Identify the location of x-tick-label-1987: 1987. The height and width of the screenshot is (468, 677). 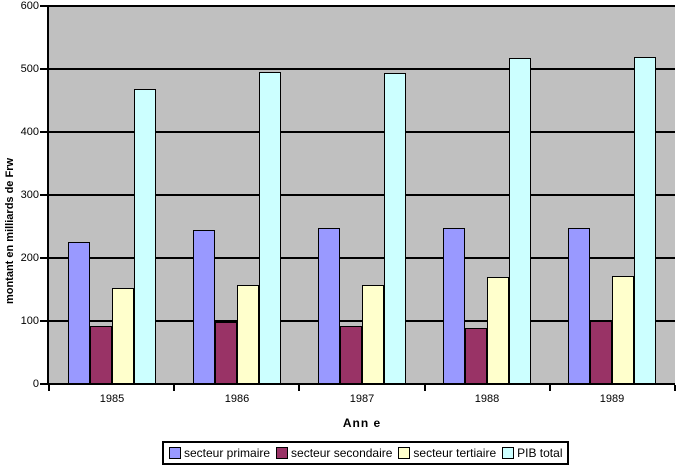
(362, 399).